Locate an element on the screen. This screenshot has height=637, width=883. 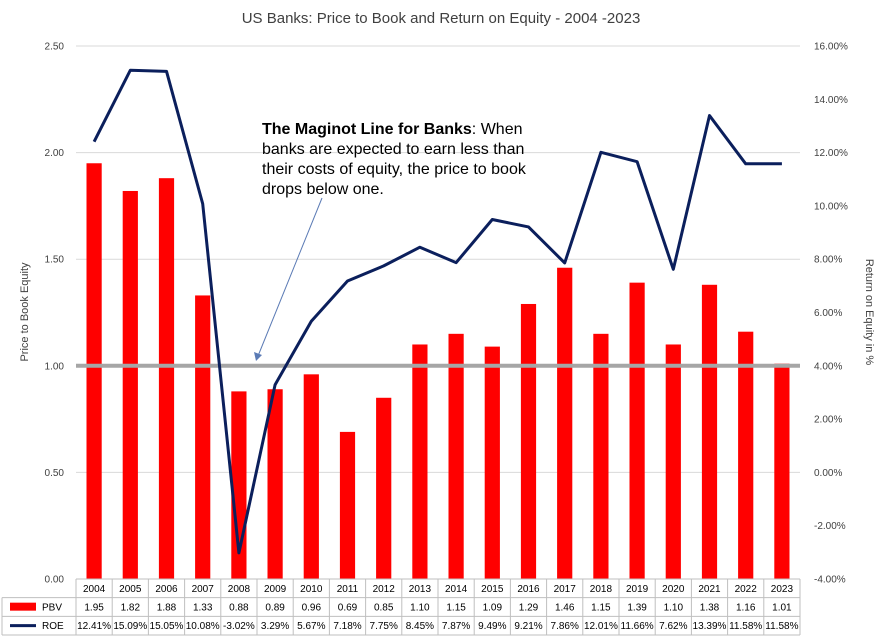
category-label: 2014 is located at coordinates (456, 589).